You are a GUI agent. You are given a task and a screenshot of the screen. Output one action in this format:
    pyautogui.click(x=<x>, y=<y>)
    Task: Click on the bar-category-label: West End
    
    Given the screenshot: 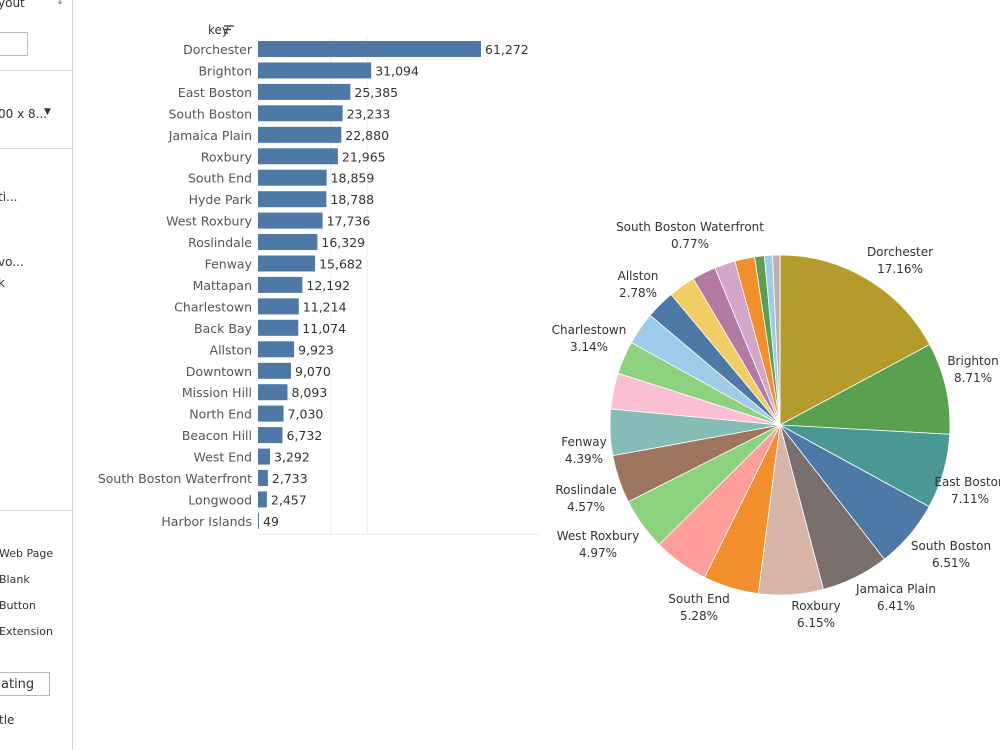 What is the action you would take?
    pyautogui.click(x=223, y=457)
    